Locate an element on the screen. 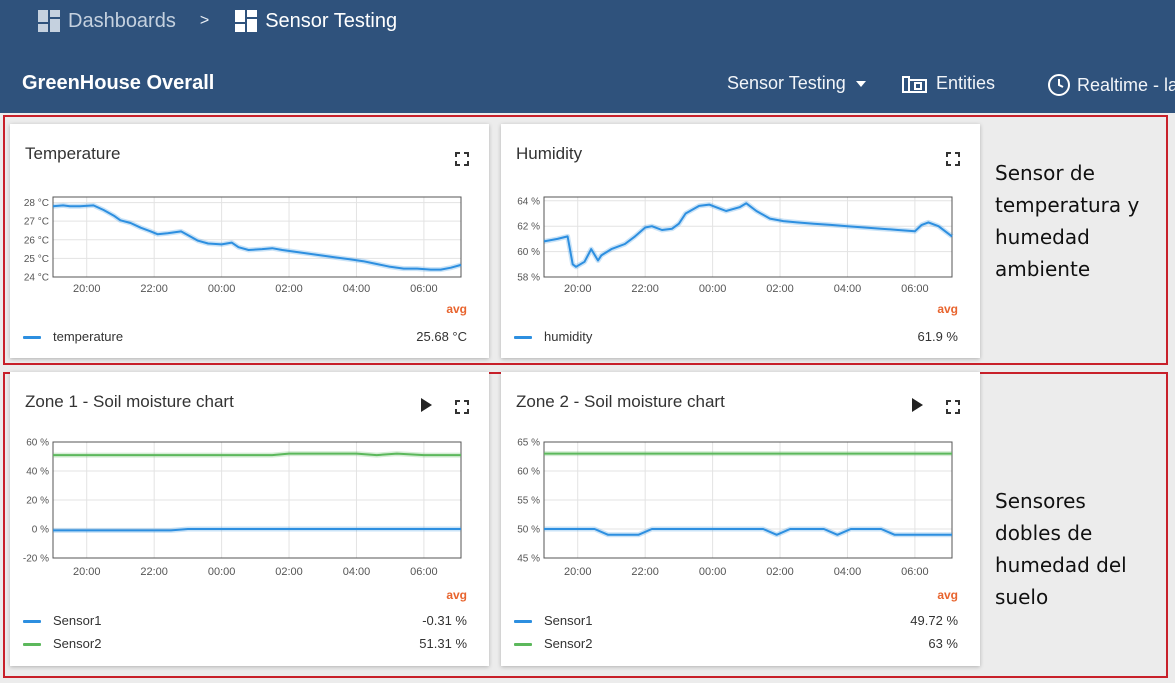 The image size is (1175, 683). y-tick-label: 25 °C is located at coordinates (36, 259).